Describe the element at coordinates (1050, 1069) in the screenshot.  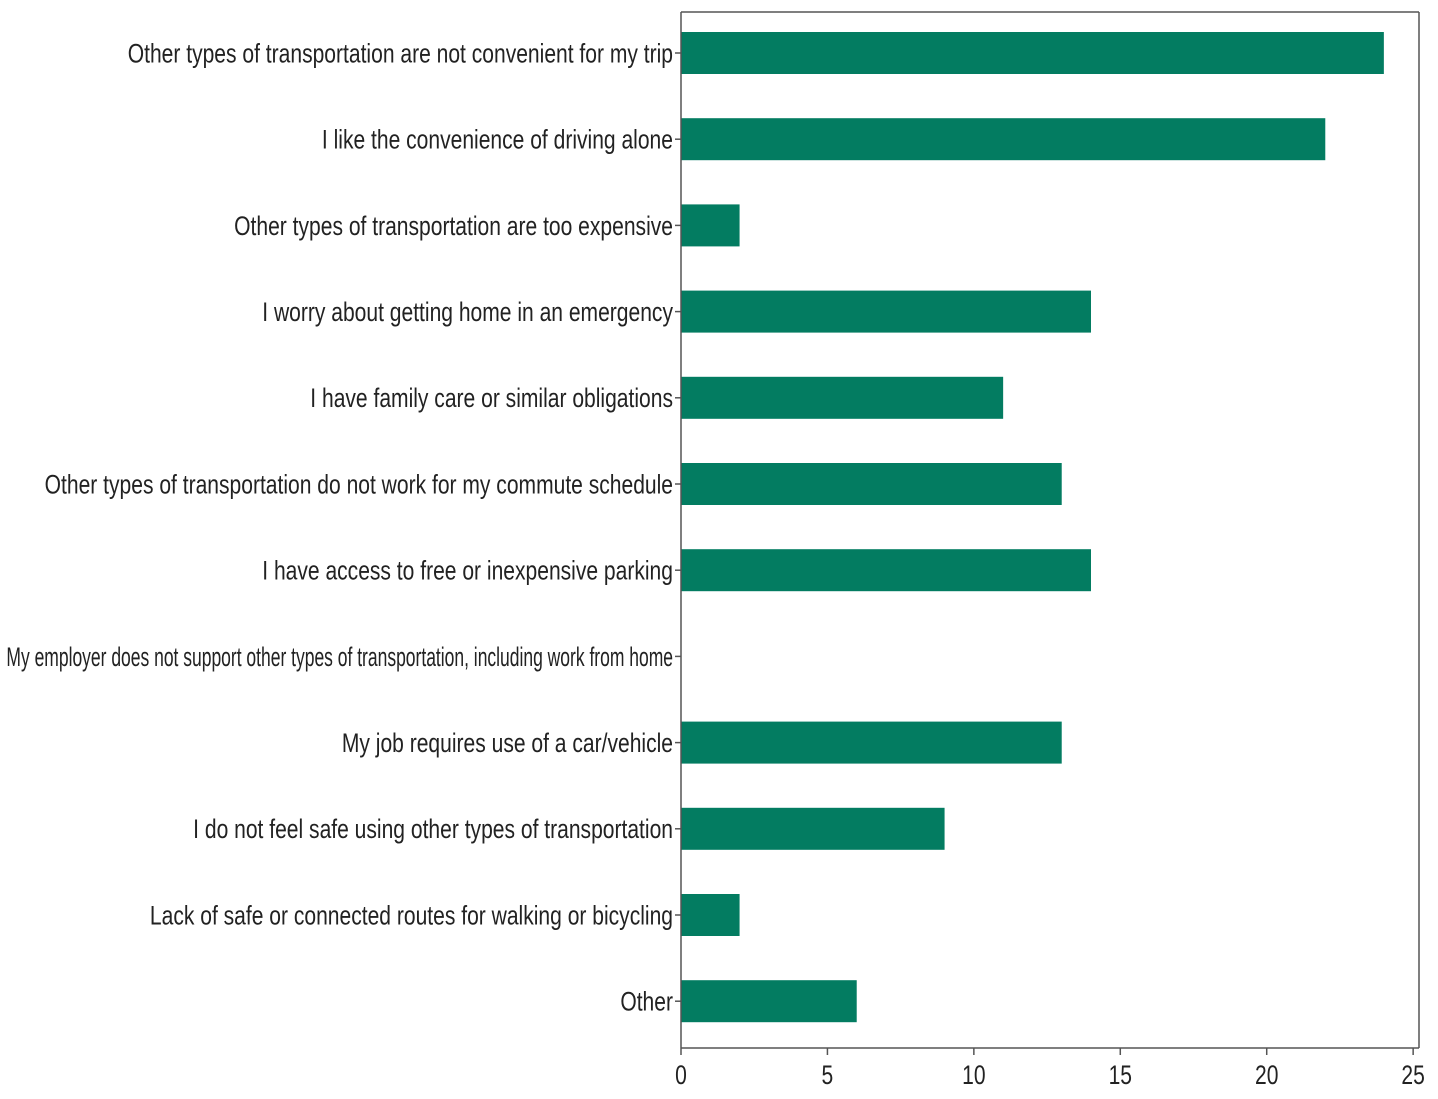
I see `x-axis-ticks: 0 5 10 15 20 25` at that location.